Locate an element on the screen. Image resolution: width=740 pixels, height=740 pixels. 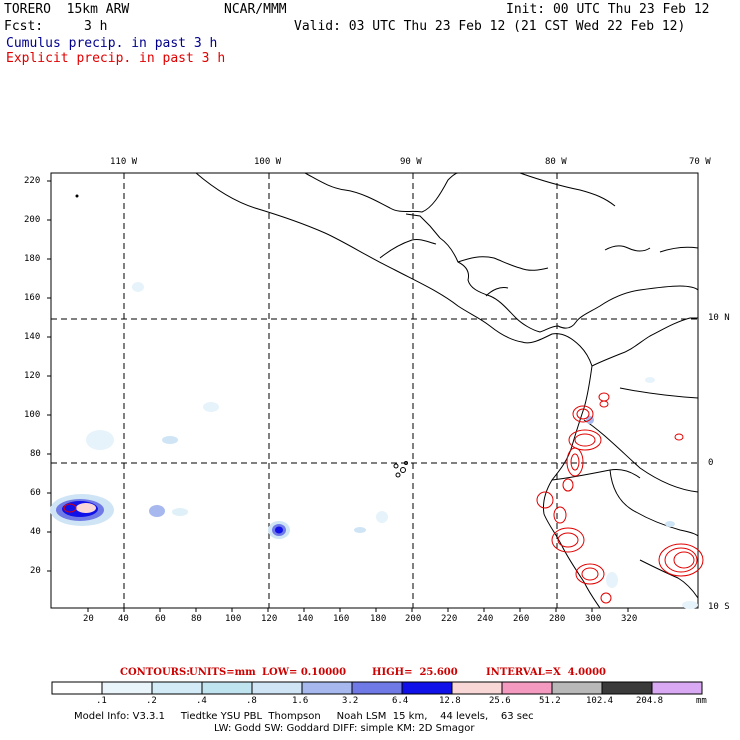
x-tick: 220 is located at coordinates (449, 619).